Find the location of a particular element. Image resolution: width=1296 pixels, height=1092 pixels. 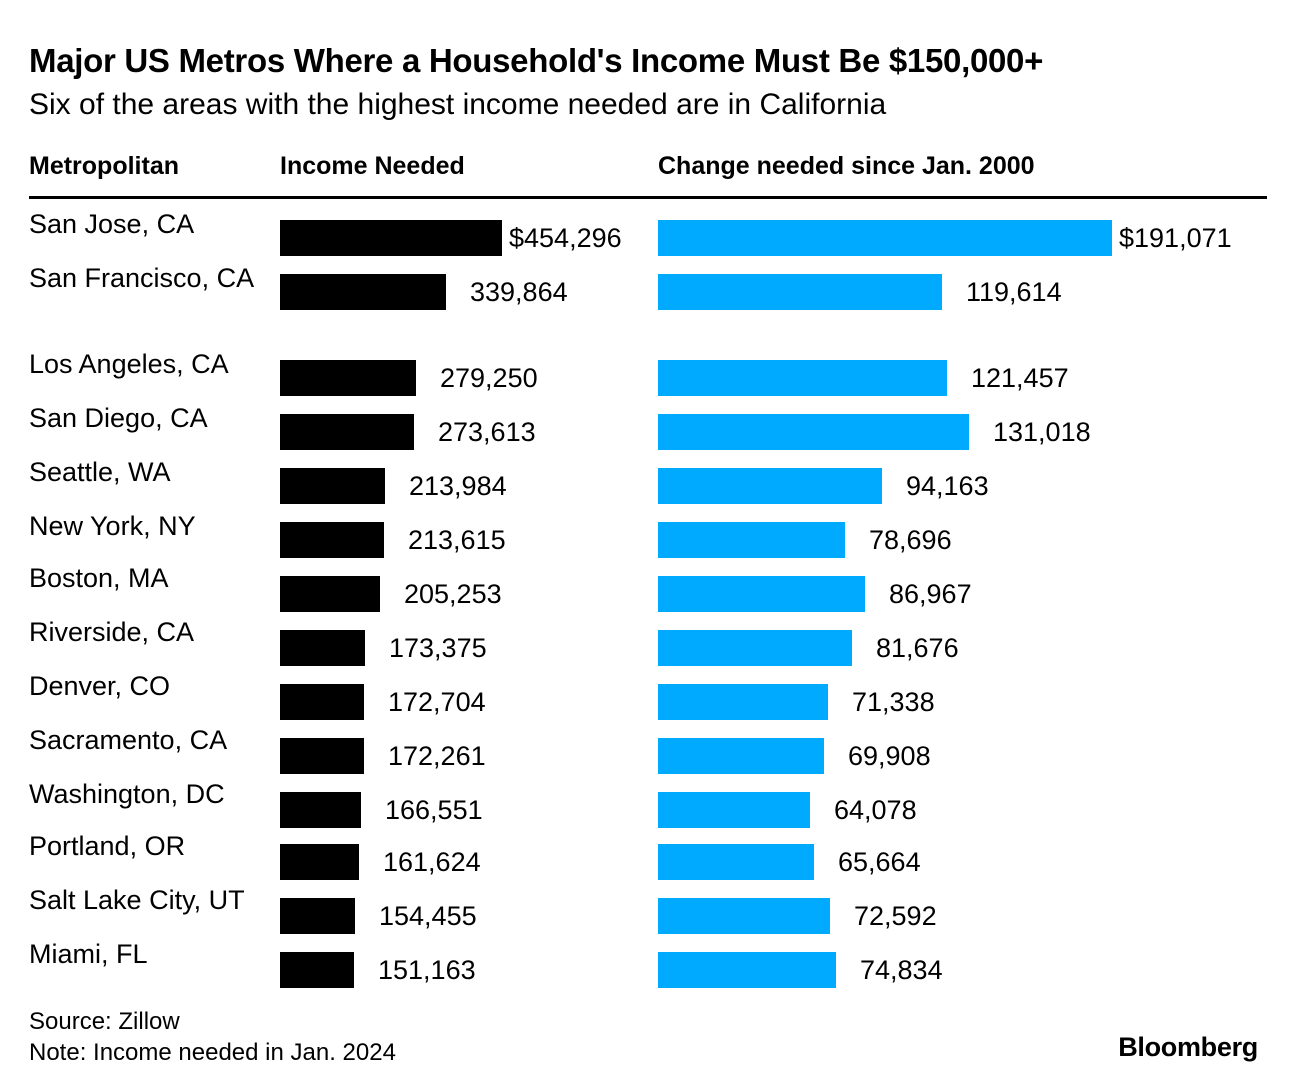

metro-label: Miami, FL is located at coordinates (88, 954).